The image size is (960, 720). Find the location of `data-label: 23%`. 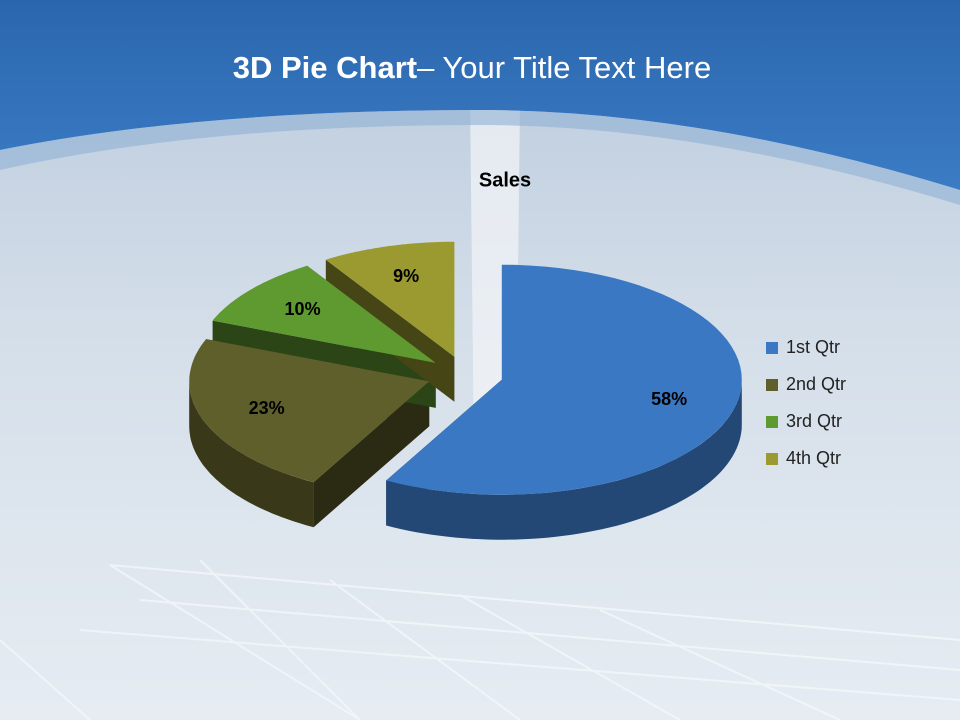

data-label: 23% is located at coordinates (267, 408).